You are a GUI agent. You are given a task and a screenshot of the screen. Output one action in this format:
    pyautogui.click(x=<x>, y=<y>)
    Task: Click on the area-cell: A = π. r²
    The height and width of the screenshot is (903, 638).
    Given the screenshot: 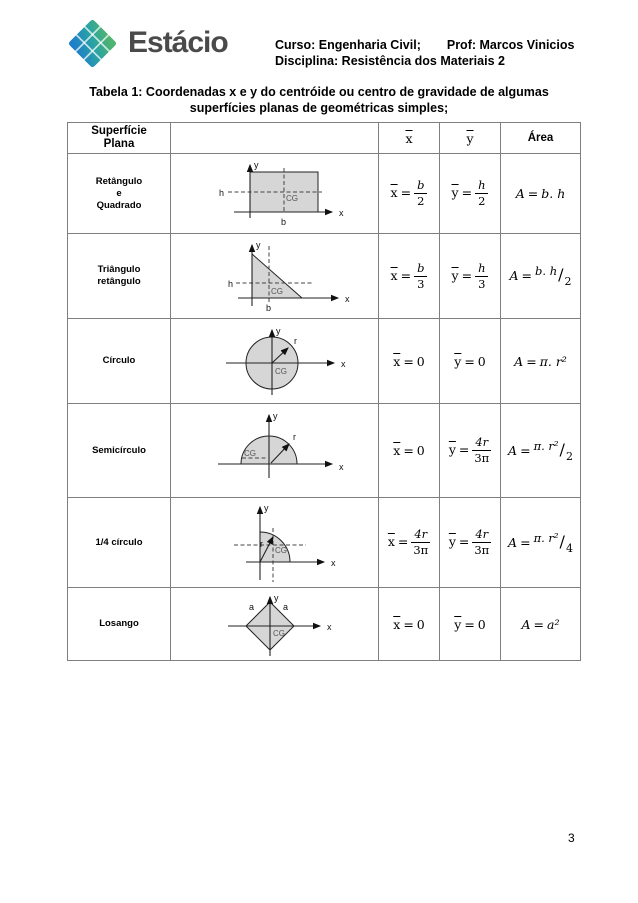 What is the action you would take?
    pyautogui.click(x=540, y=361)
    